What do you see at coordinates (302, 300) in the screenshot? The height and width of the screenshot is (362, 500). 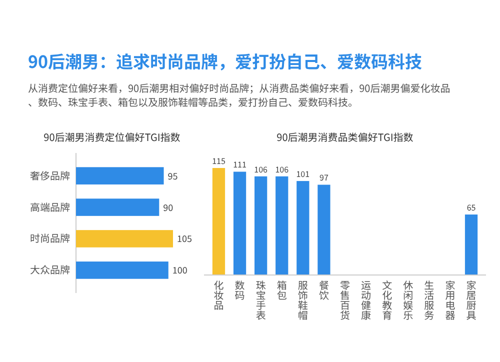 I see `x-tick-label: 服饰鞋帽` at bounding box center [302, 300].